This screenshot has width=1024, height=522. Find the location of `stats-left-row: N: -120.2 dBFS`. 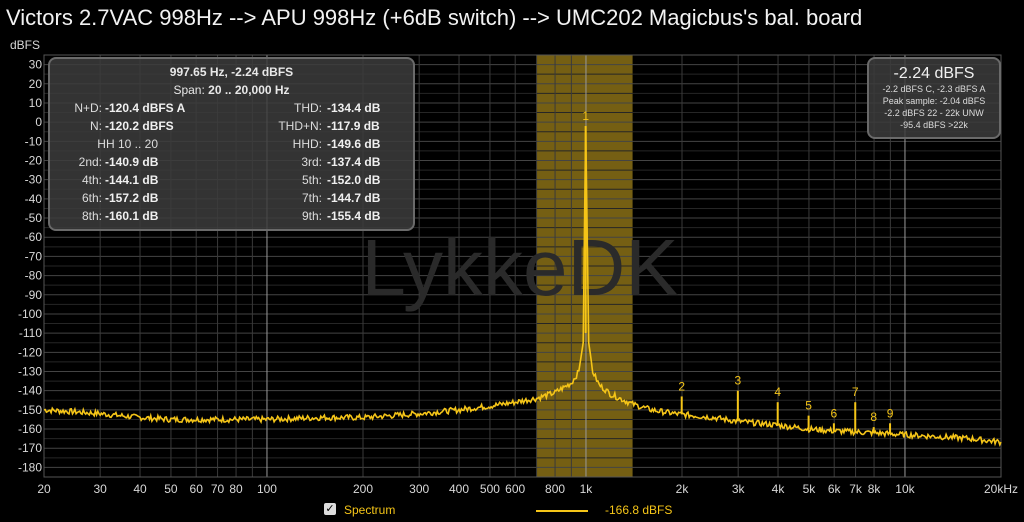

stats-left-row: N: -120.2 dBFS is located at coordinates (231, 128).